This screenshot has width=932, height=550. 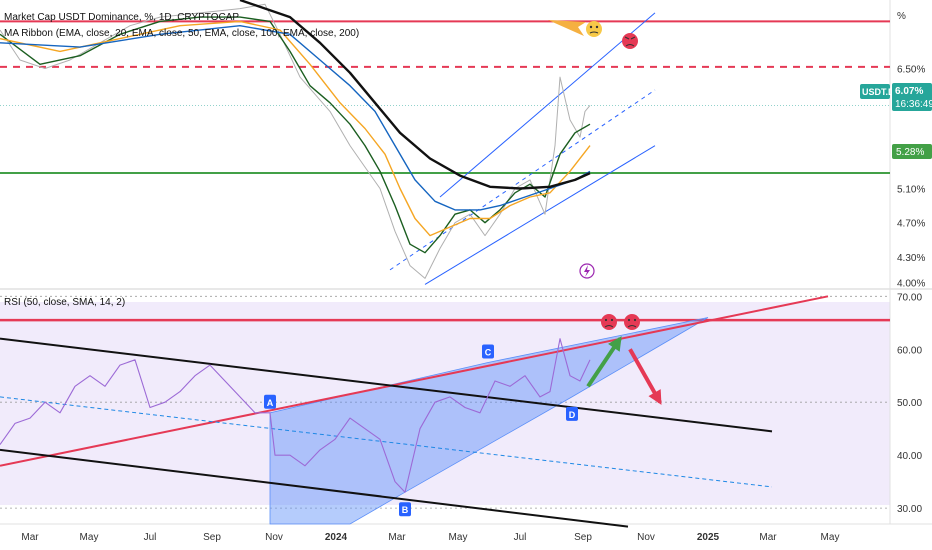 I want to click on x-tick-10: Nov, so click(x=646, y=537).